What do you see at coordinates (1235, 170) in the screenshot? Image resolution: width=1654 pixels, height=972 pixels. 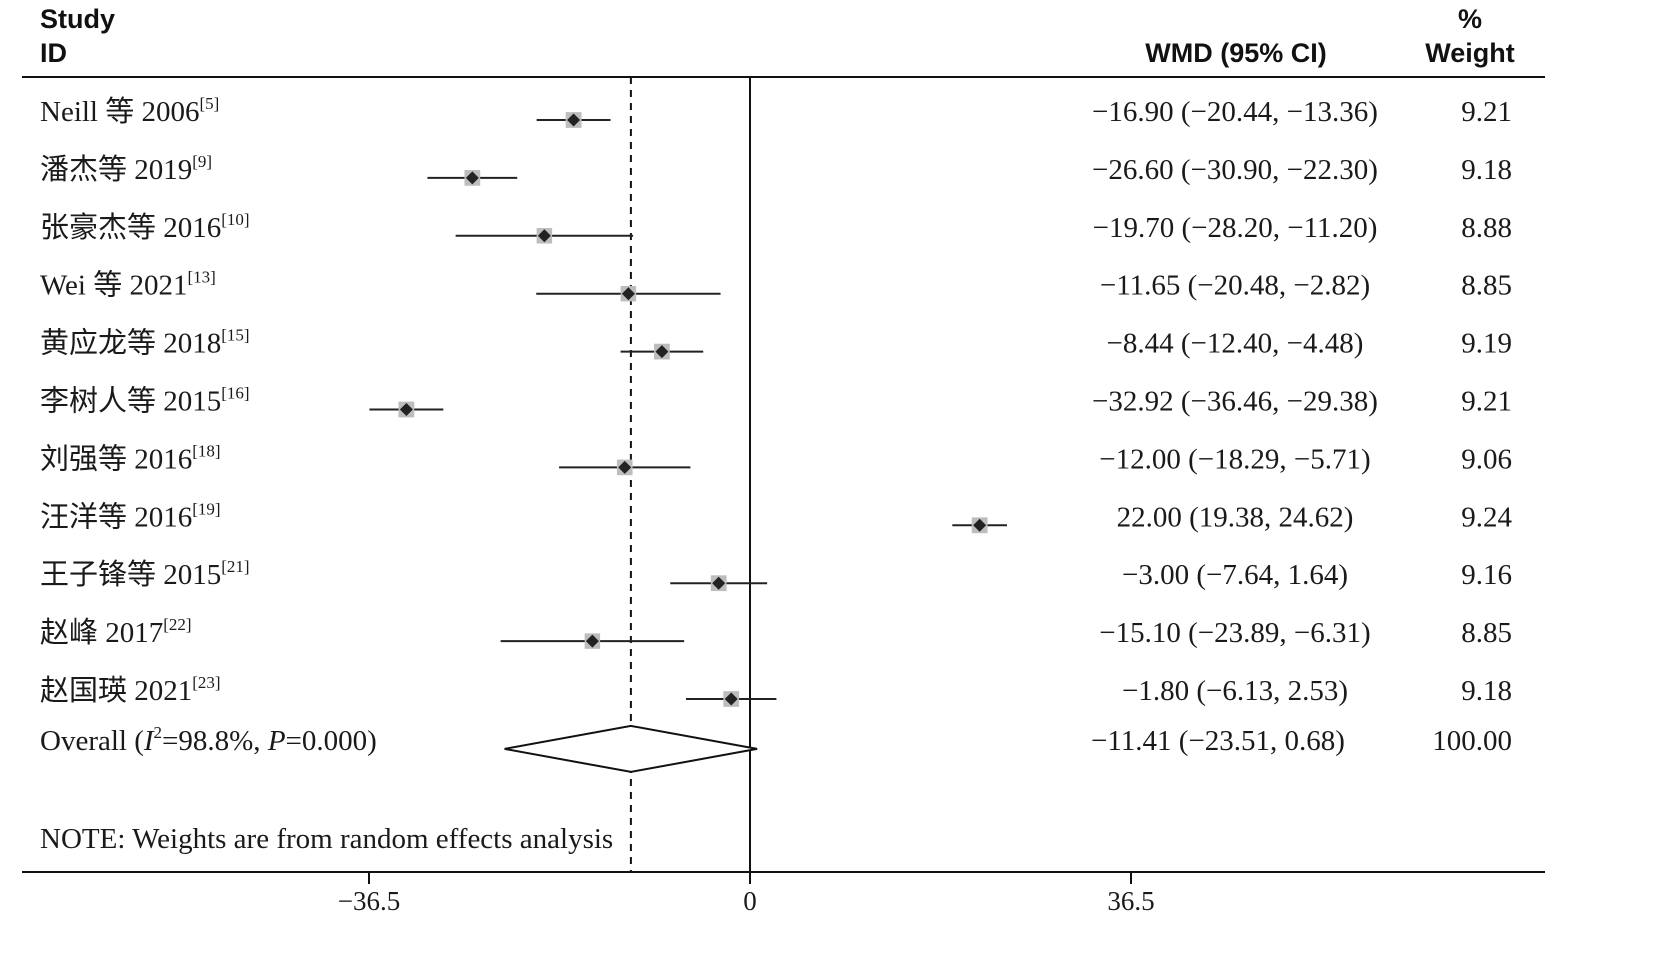 I see `ci-value: −26.60 (−30.90, −22.30)` at bounding box center [1235, 170].